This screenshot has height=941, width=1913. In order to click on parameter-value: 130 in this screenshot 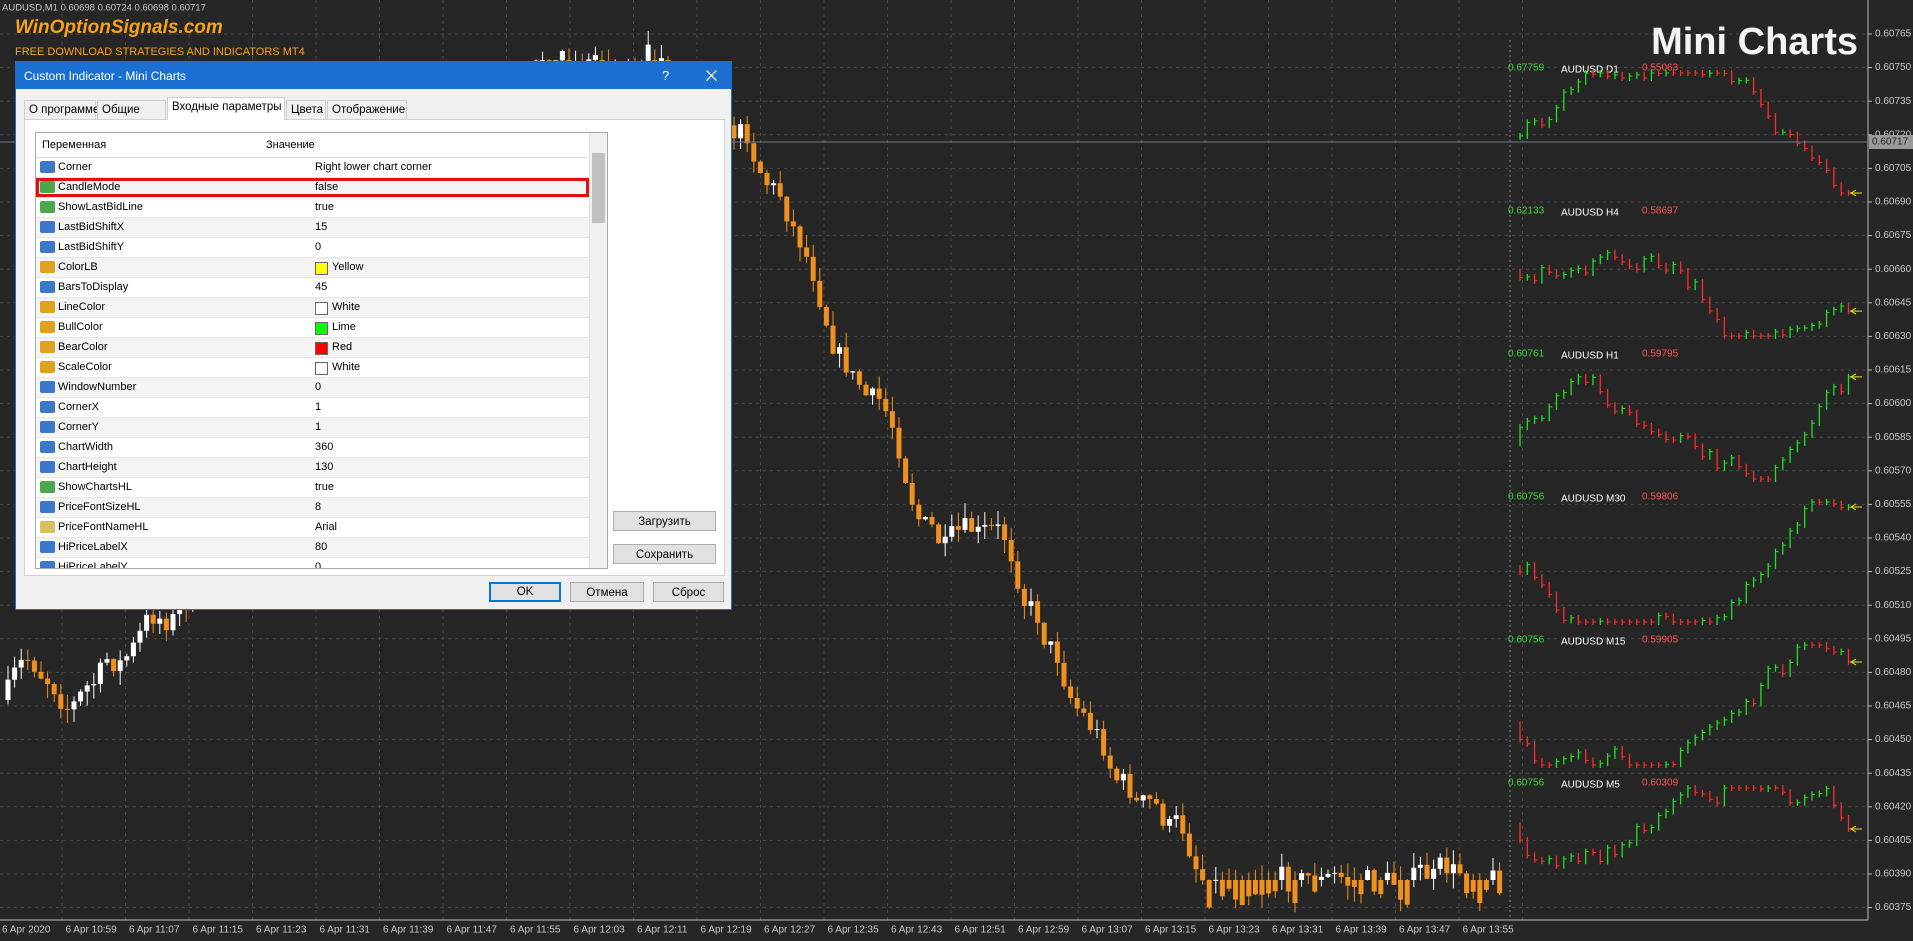, I will do `click(324, 467)`.